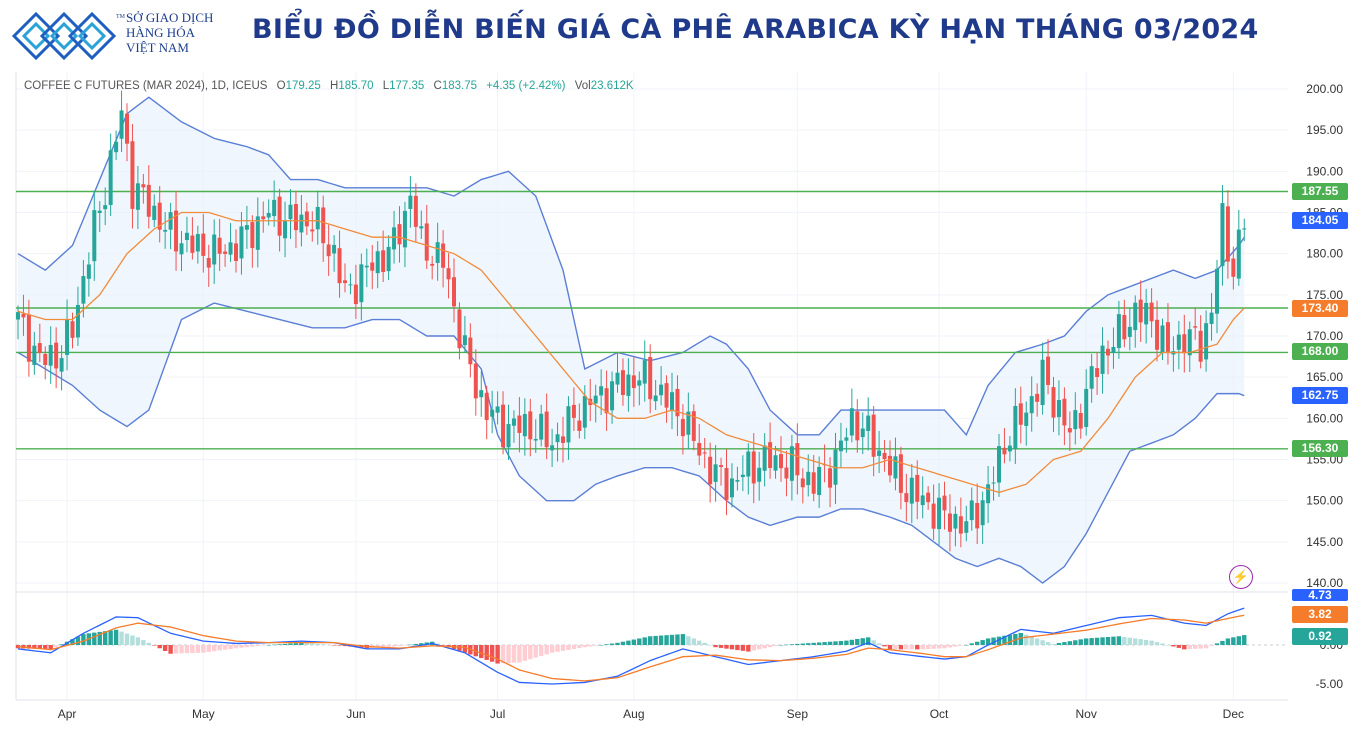 This screenshot has width=1361, height=753. What do you see at coordinates (1233, 714) in the screenshot?
I see `month-label: Dec` at bounding box center [1233, 714].